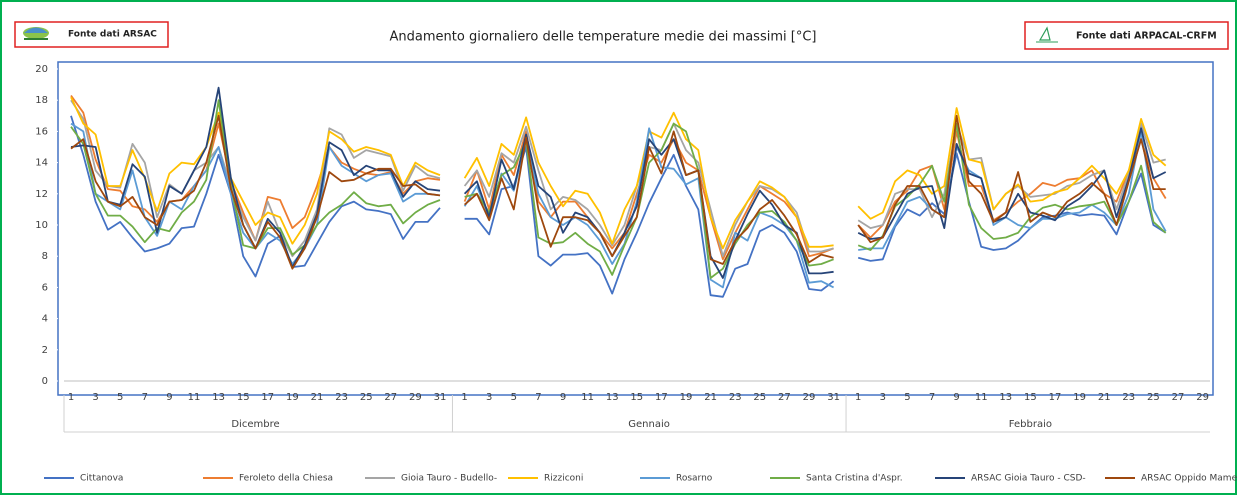  Describe the element at coordinates (649, 424) in the screenshot. I see `month-label: Gennaio` at that location.